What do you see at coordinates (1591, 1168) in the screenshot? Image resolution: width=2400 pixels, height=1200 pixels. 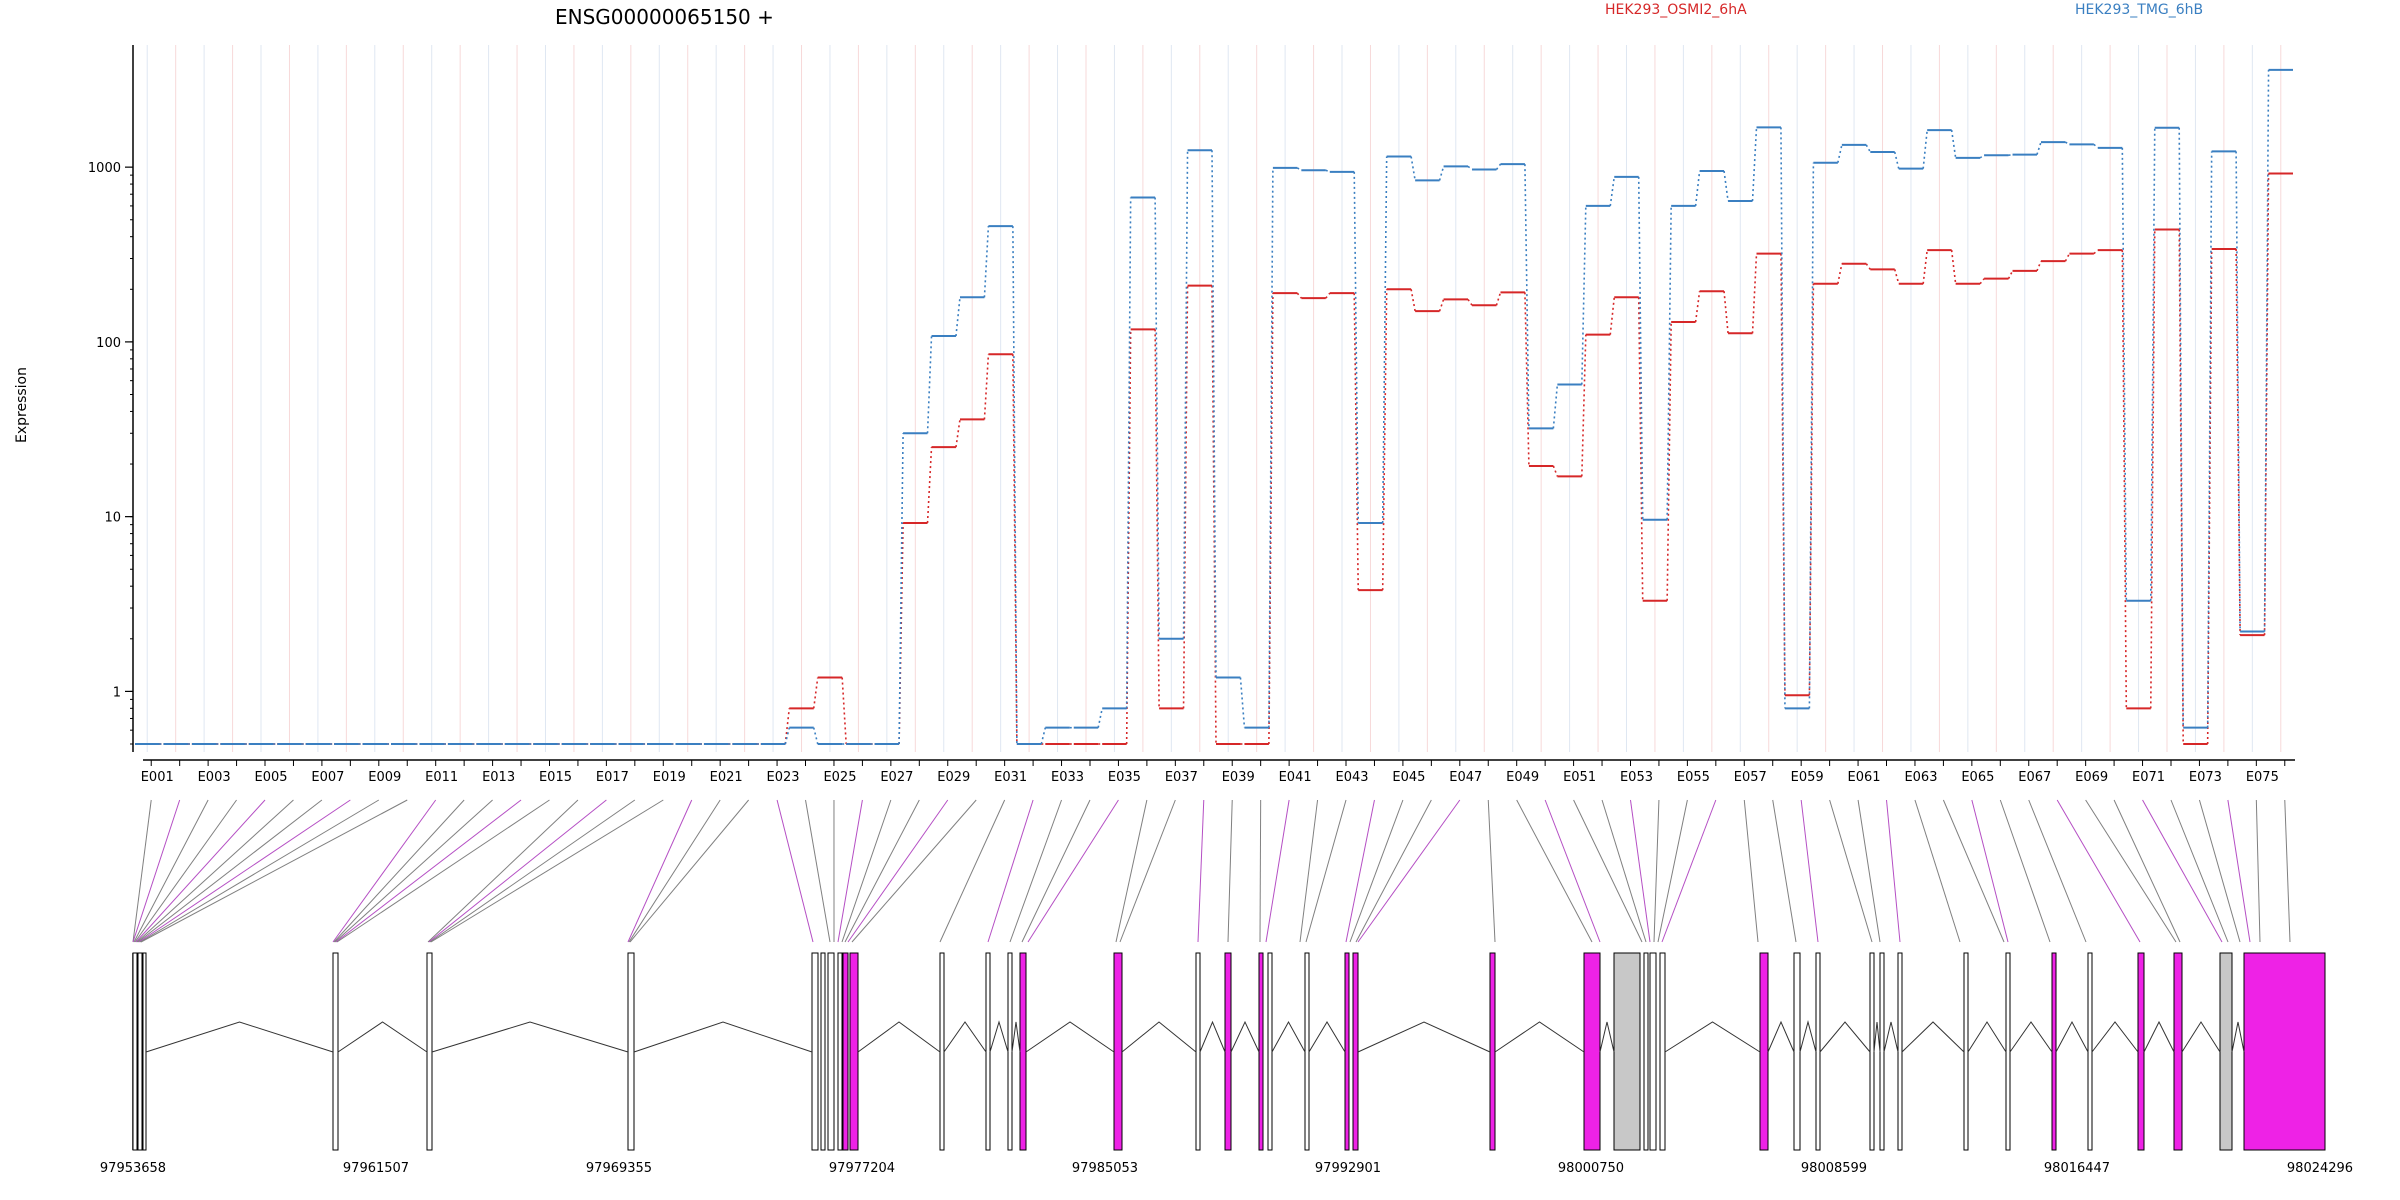 I see `coordinate-label: 98000750` at bounding box center [1591, 1168].